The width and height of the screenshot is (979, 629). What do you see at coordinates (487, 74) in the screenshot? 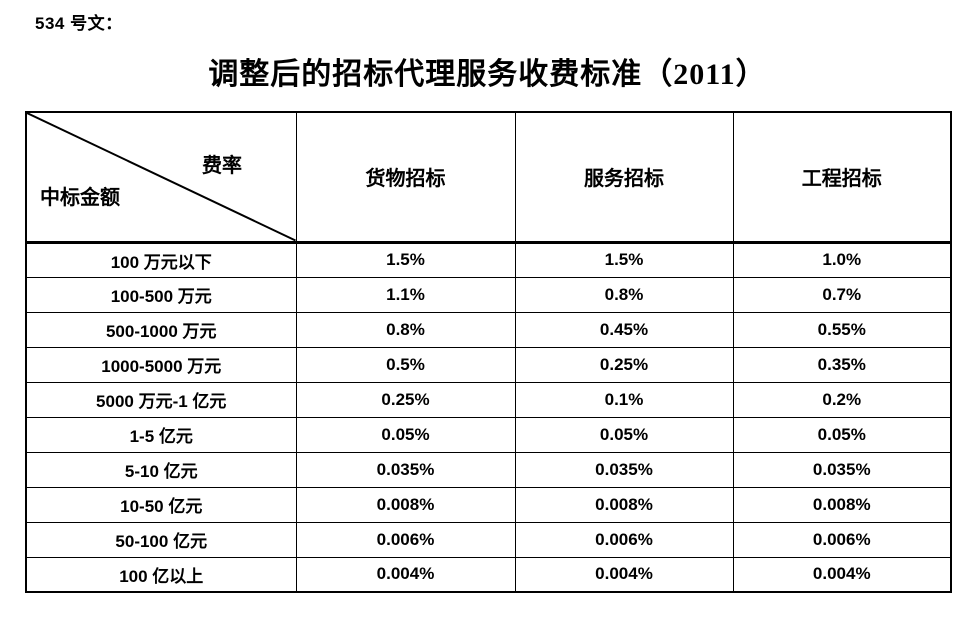
I see `page-title: 调整后的招标代理服务收费标准（2011）` at bounding box center [487, 74].